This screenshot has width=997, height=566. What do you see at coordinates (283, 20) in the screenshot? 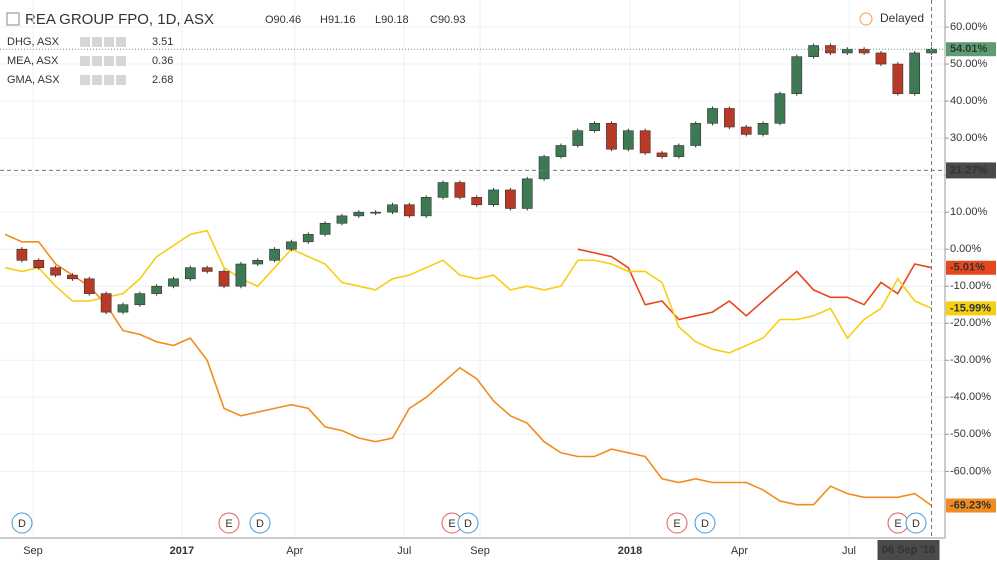
I see `ohlc-value: O90.46` at bounding box center [283, 20].